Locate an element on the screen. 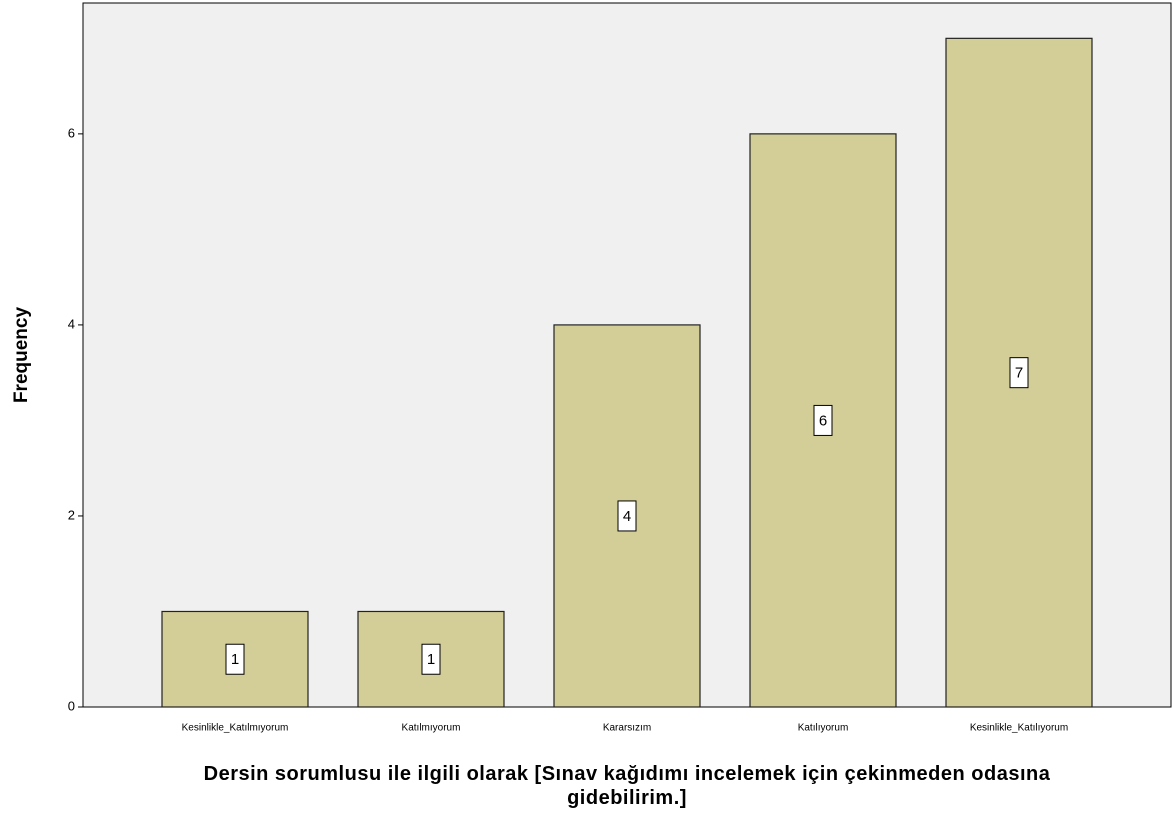  x-tick-label: Katılıyorum is located at coordinates (823, 728).